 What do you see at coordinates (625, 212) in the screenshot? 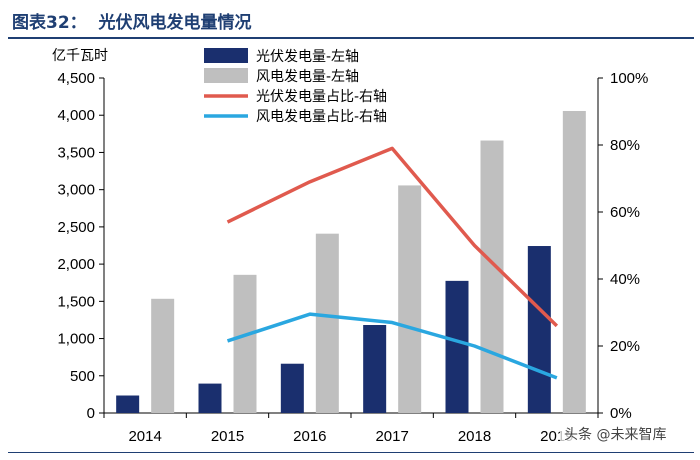
I see `y-tick-label-right: 60%` at bounding box center [625, 212].